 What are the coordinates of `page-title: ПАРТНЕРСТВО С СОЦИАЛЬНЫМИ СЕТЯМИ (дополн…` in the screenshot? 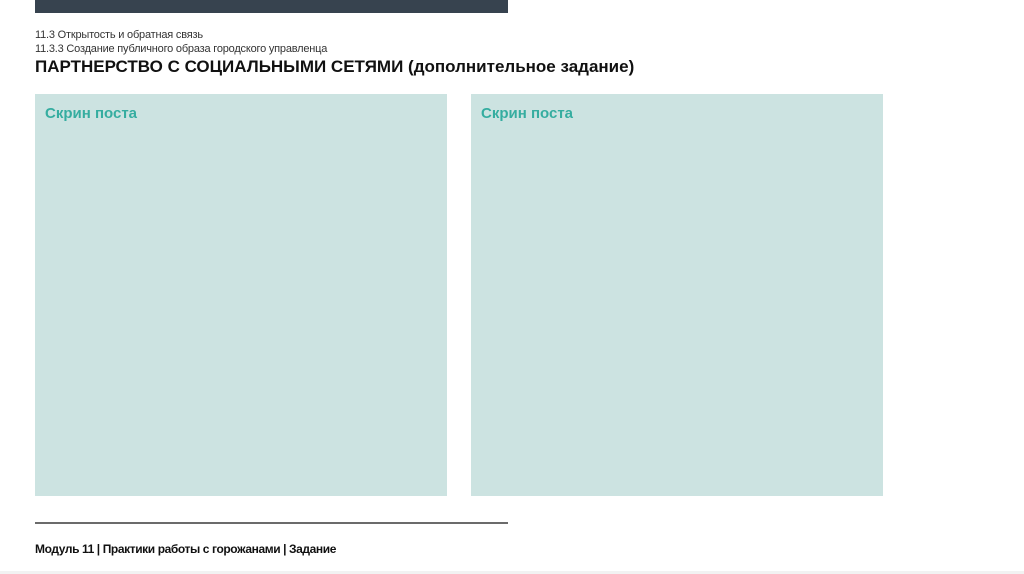 It's located at (335, 66).